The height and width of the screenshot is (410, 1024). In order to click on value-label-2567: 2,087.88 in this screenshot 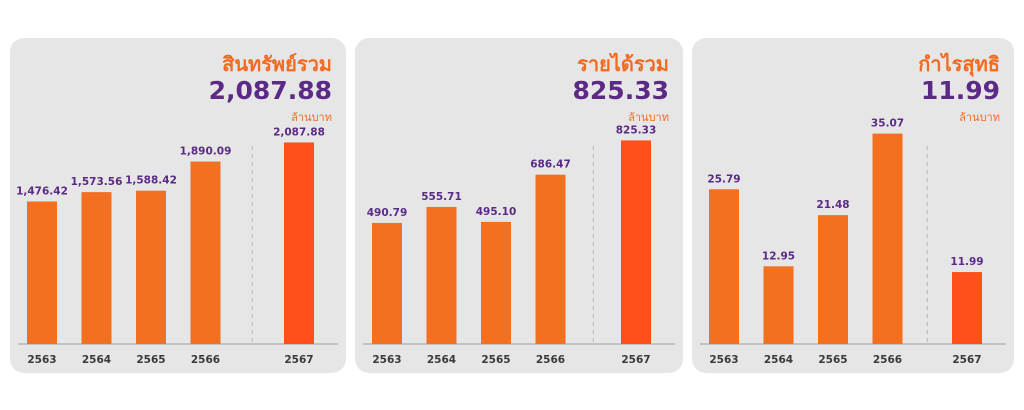, I will do `click(299, 132)`.